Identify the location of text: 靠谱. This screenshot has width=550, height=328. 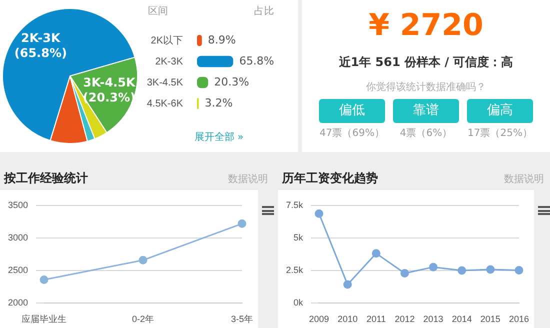
(426, 111).